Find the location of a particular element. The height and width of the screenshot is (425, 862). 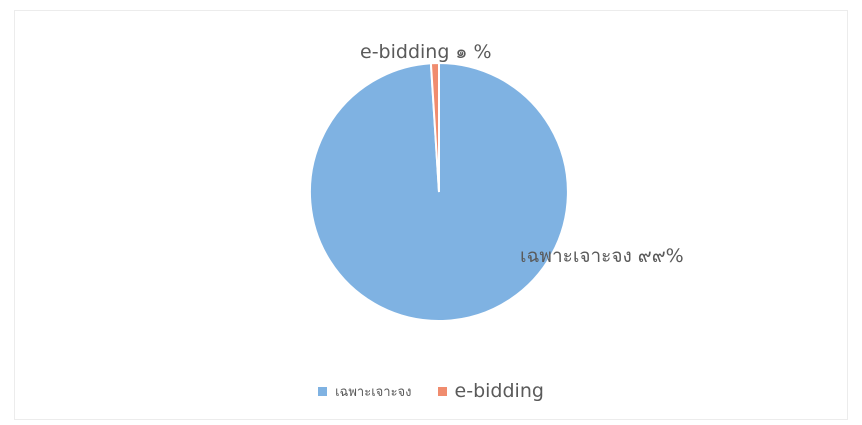

chart-legend: เฉพาะเจาะจง e-bidding is located at coordinates (431, 391).